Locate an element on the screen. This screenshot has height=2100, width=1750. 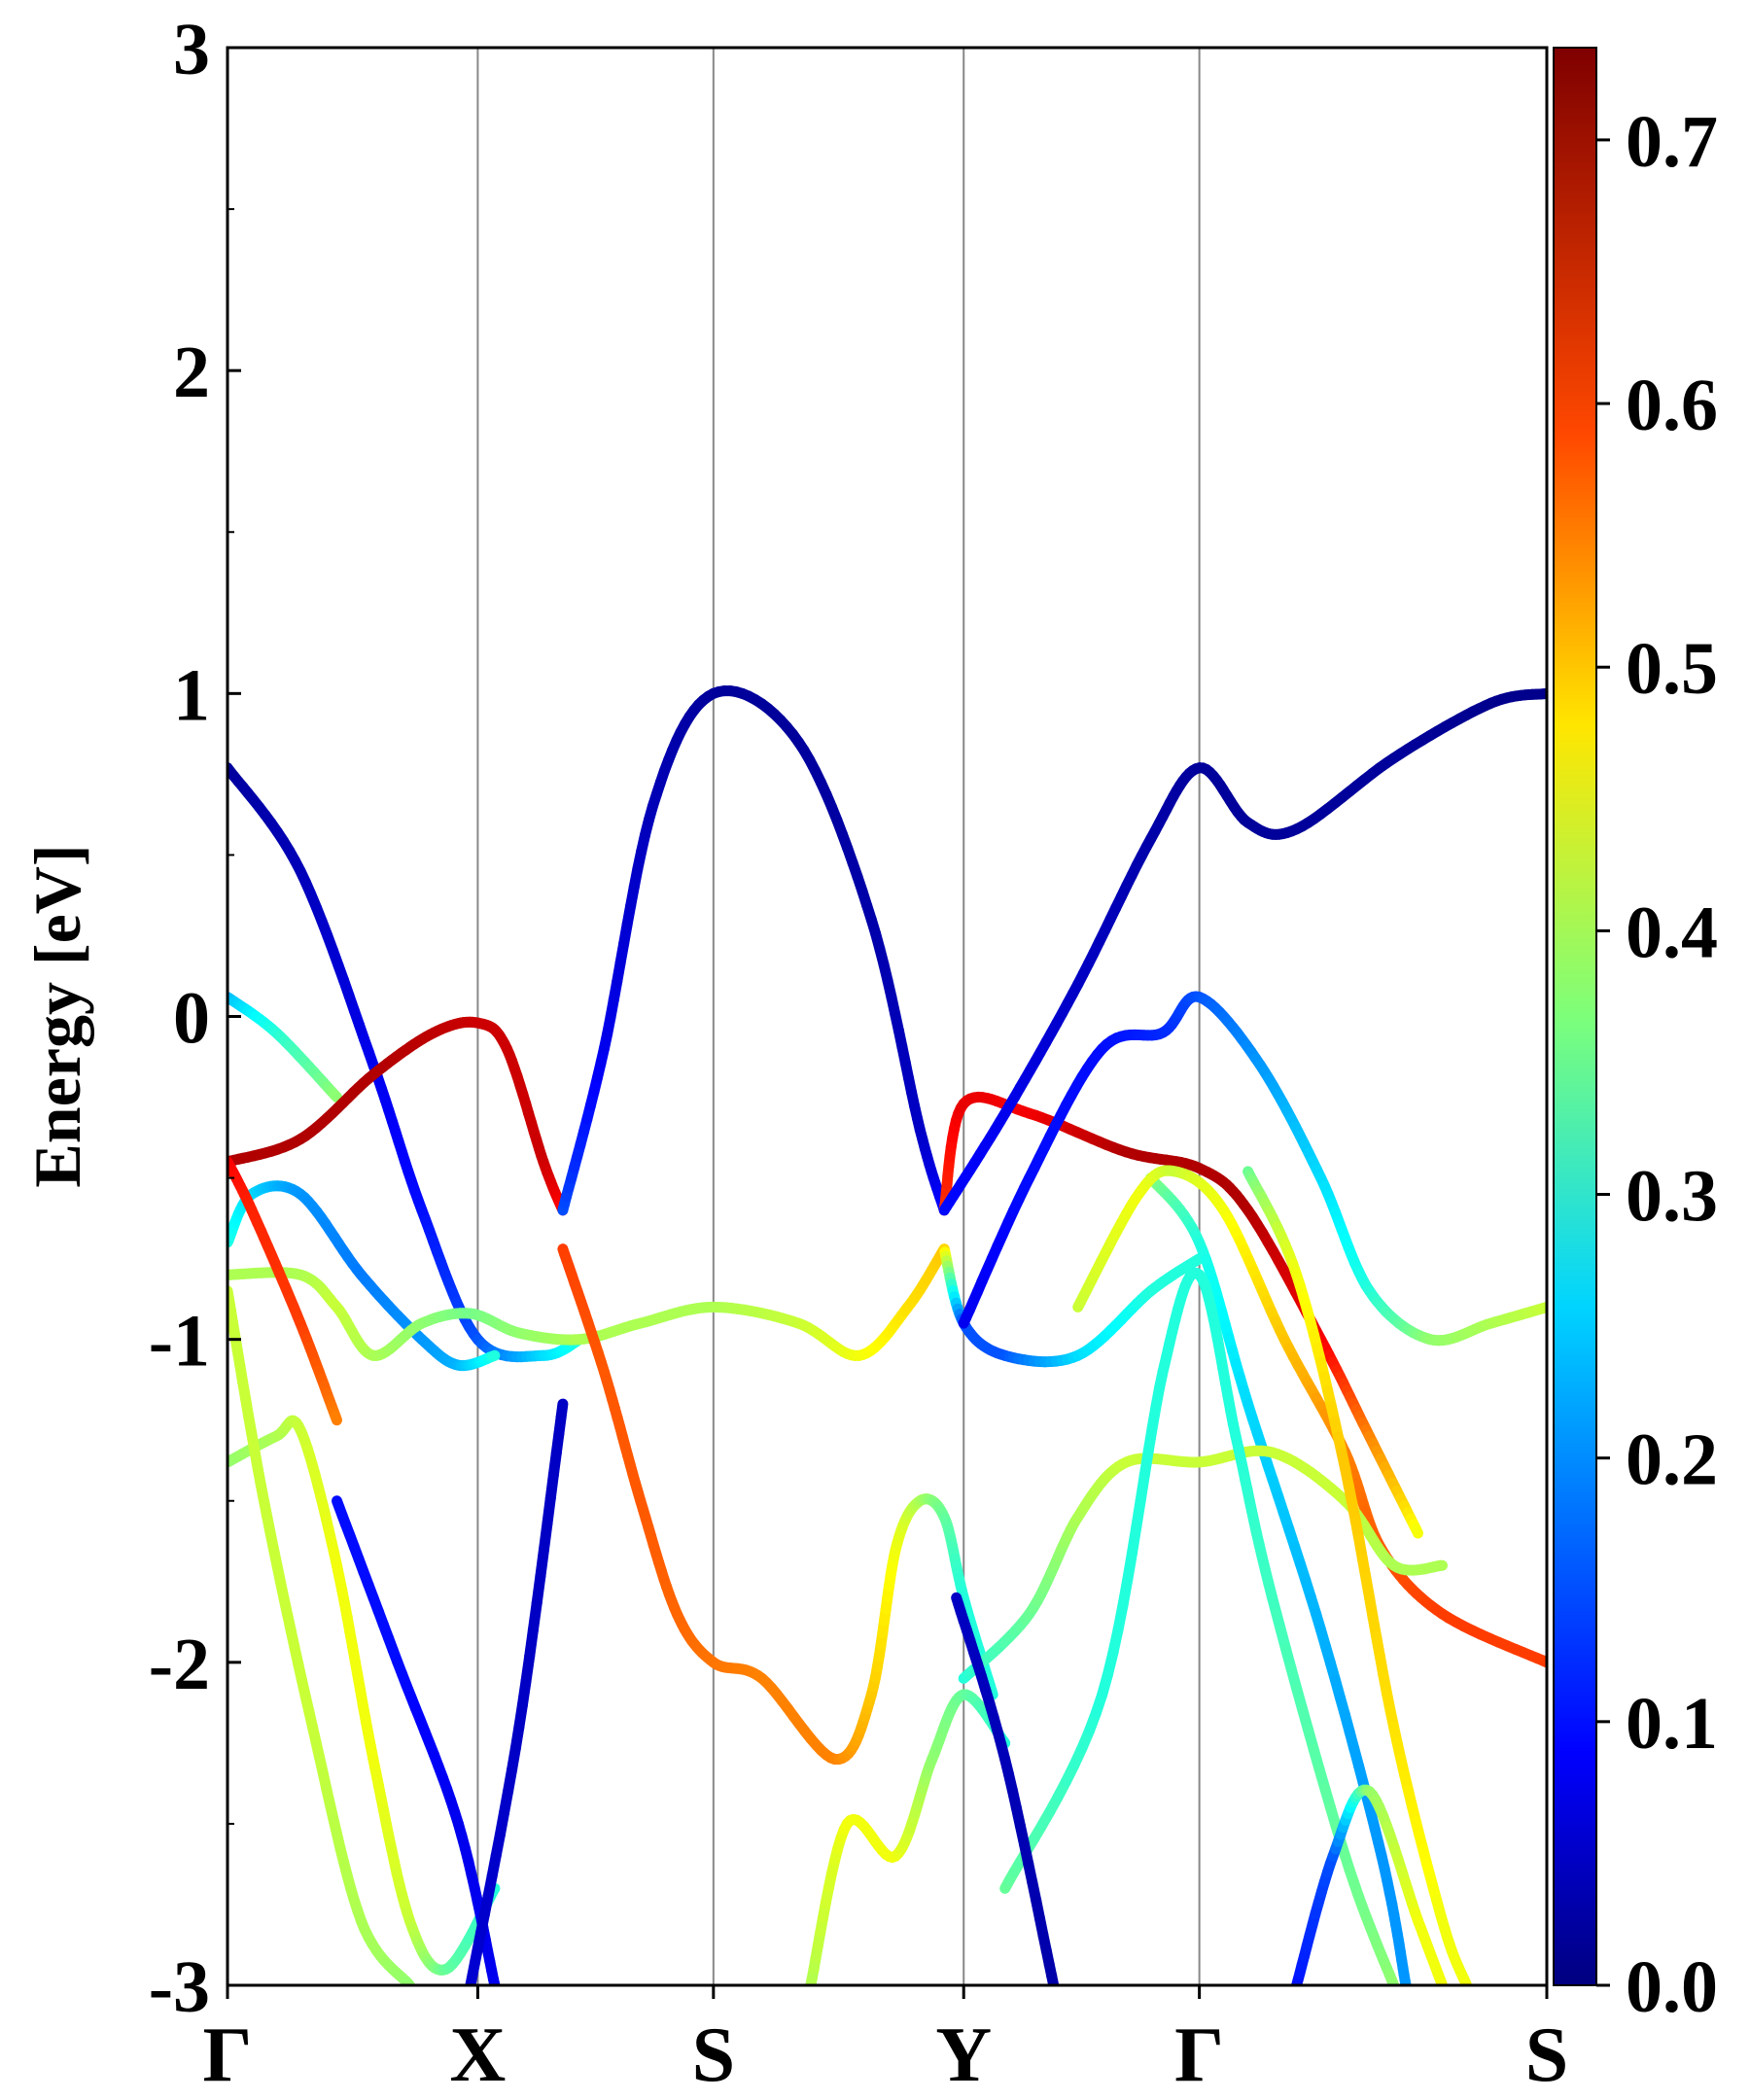
colorbar-tick-label: 0.3 is located at coordinates (1672, 1197).